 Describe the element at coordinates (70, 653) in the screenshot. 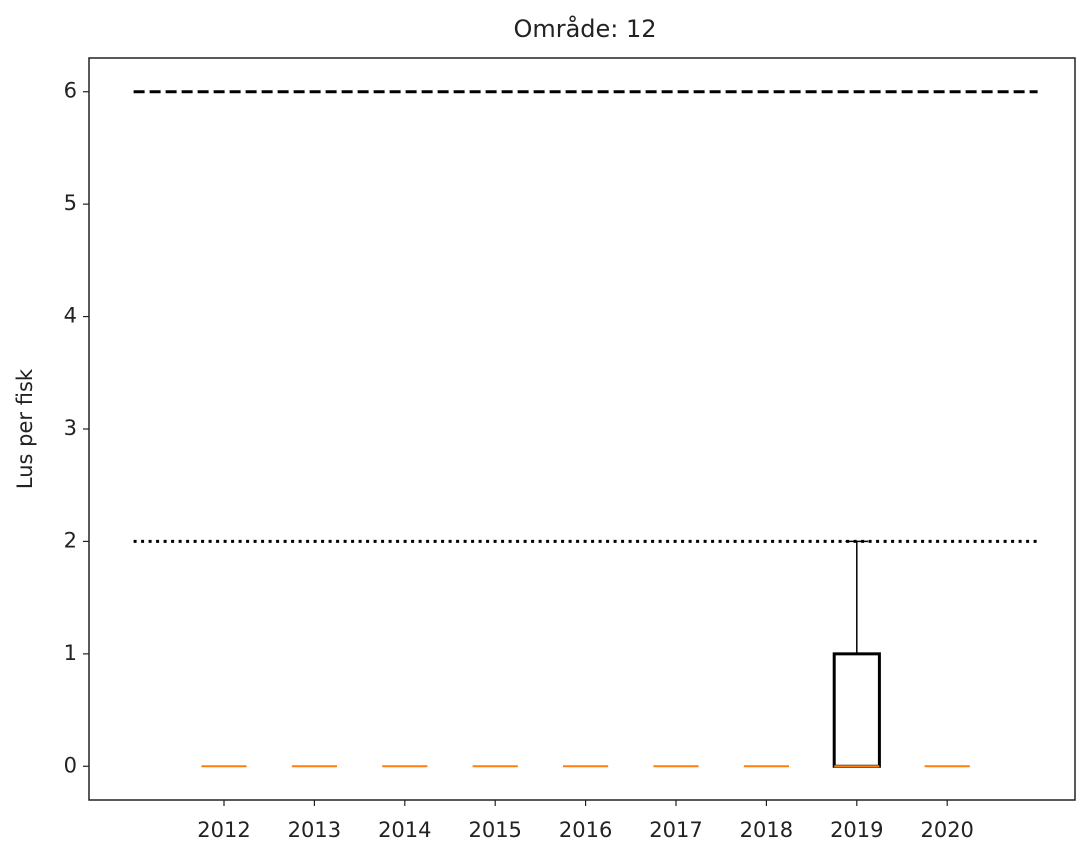

I see `y-tick-label: 1` at that location.